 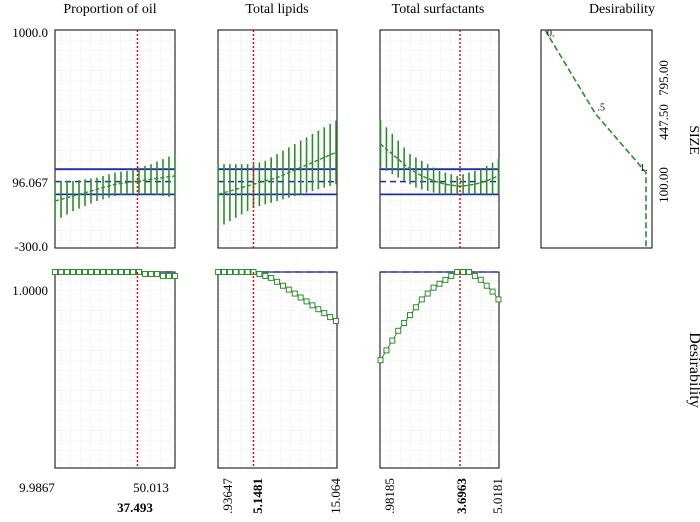 What do you see at coordinates (115, 188) in the screenshot?
I see `size-curve-oil` at bounding box center [115, 188].